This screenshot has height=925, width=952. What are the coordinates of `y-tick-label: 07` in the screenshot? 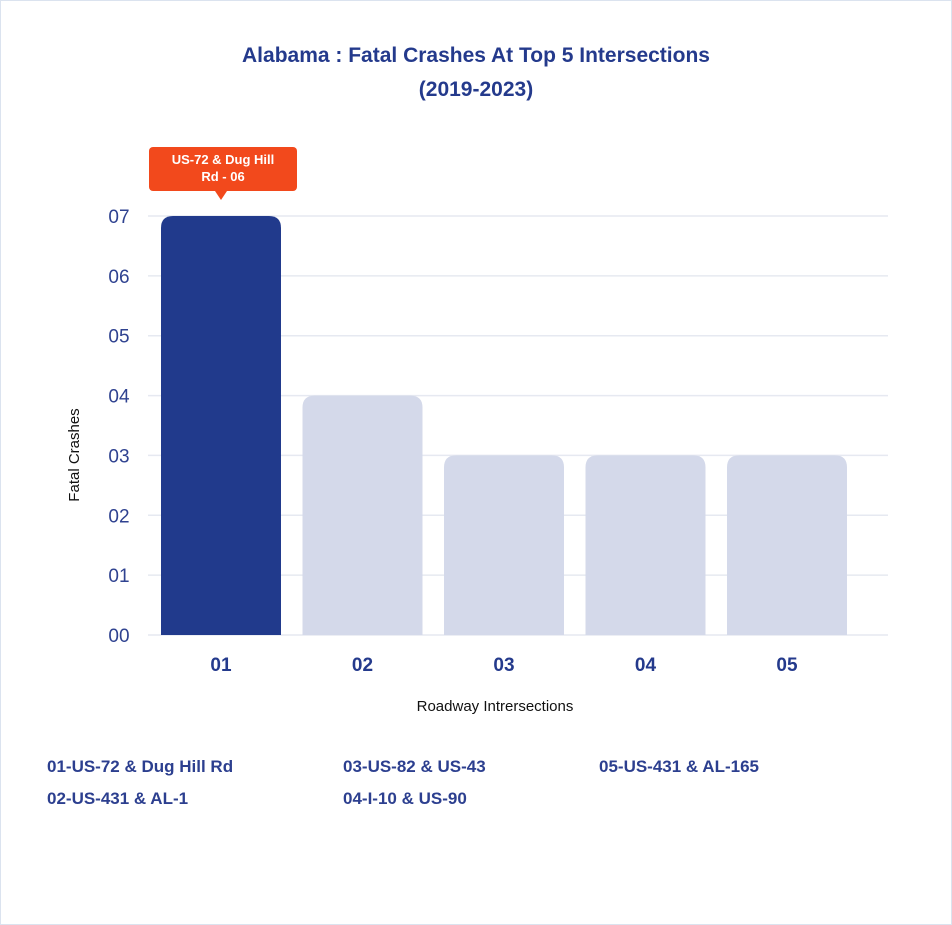 It's located at (118, 217).